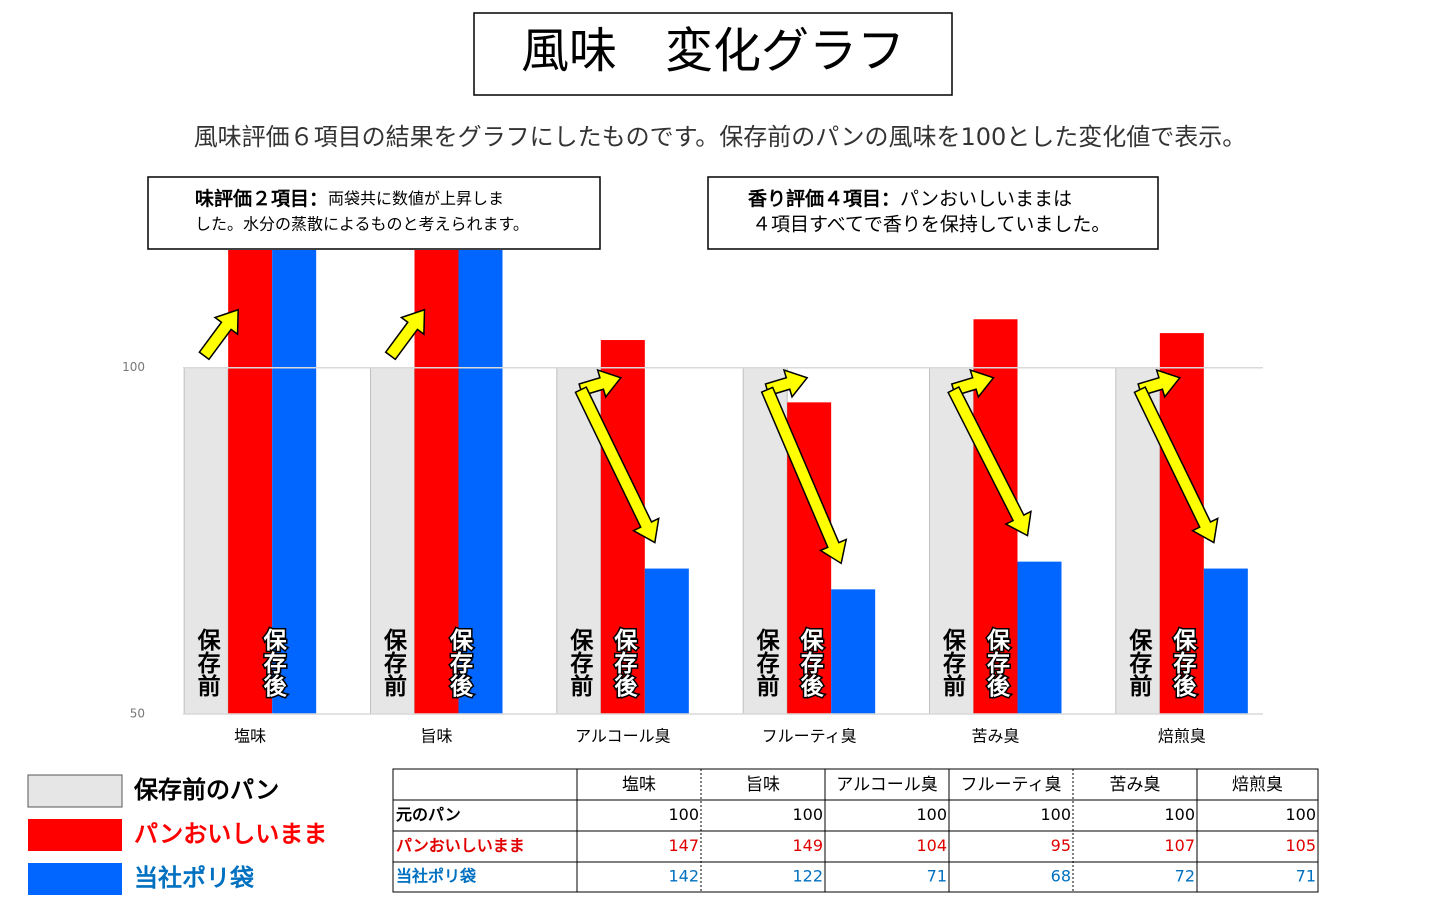  I want to click on title-box, so click(713, 54).